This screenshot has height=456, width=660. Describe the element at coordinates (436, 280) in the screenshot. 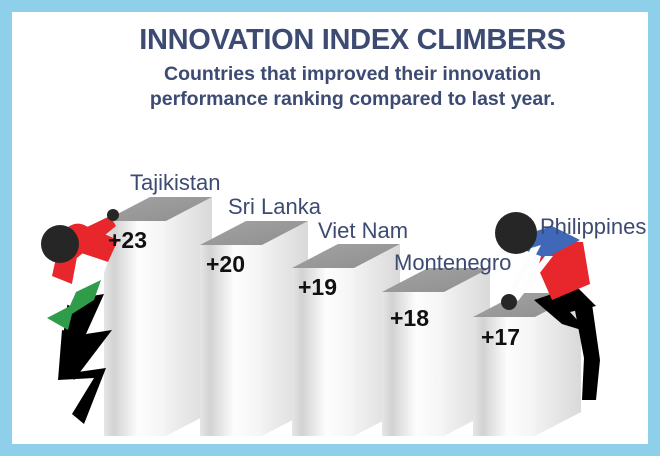

I see `bar-top-face-montenegro` at that location.